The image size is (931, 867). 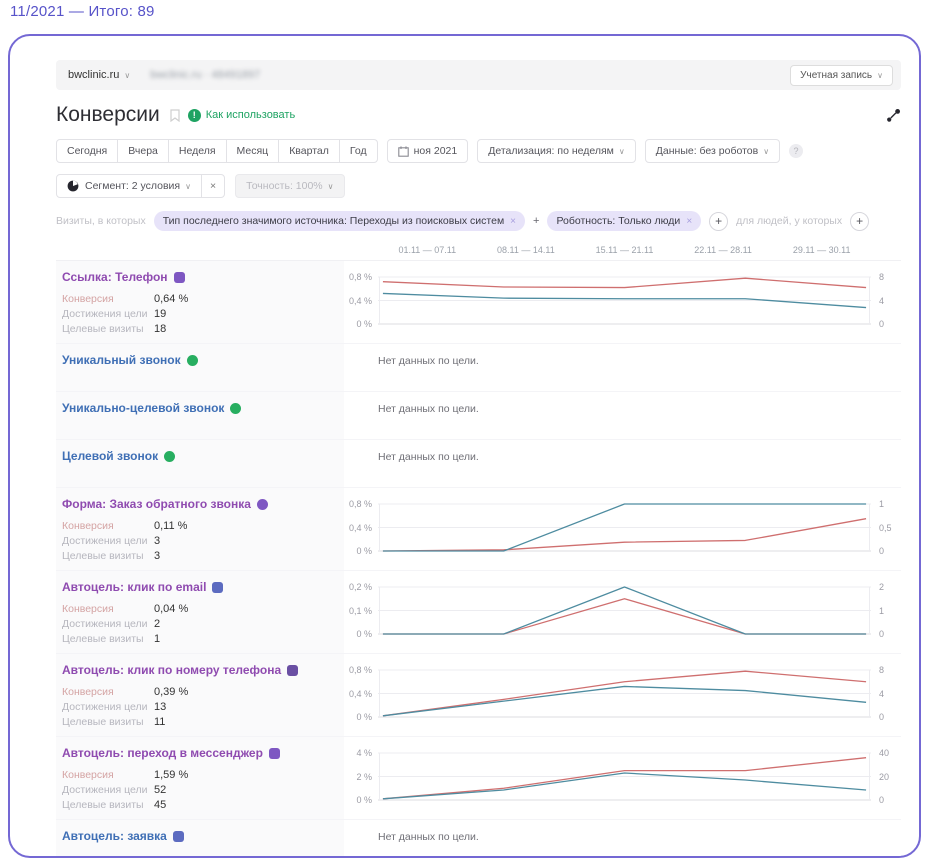 What do you see at coordinates (427, 151) in the screenshot?
I see `date-picker-button: ноя 2021` at bounding box center [427, 151].